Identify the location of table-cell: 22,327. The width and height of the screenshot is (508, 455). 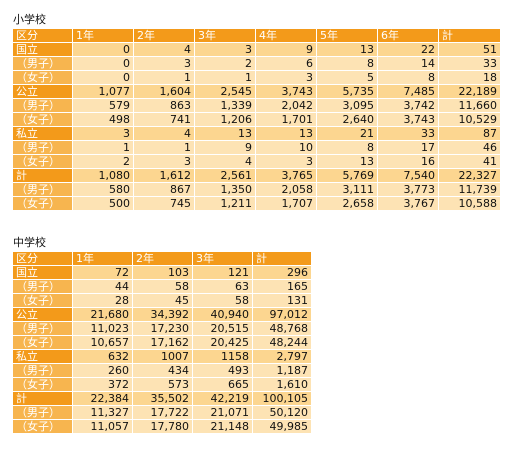
(469, 175).